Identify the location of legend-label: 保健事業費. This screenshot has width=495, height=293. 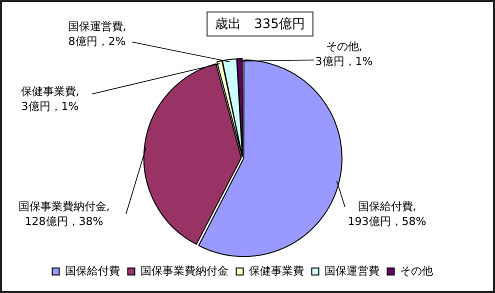
(276, 271).